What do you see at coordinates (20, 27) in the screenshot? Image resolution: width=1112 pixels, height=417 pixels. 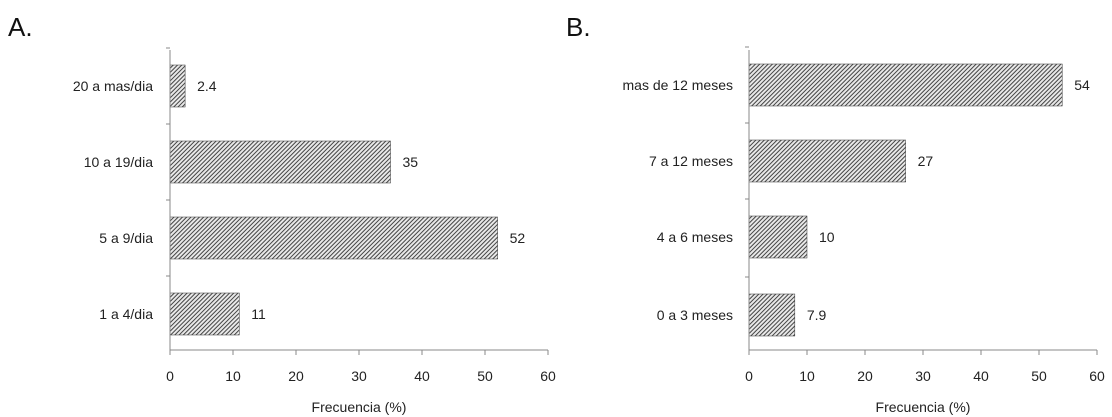 I see `panel-a-letter: A.` at bounding box center [20, 27].